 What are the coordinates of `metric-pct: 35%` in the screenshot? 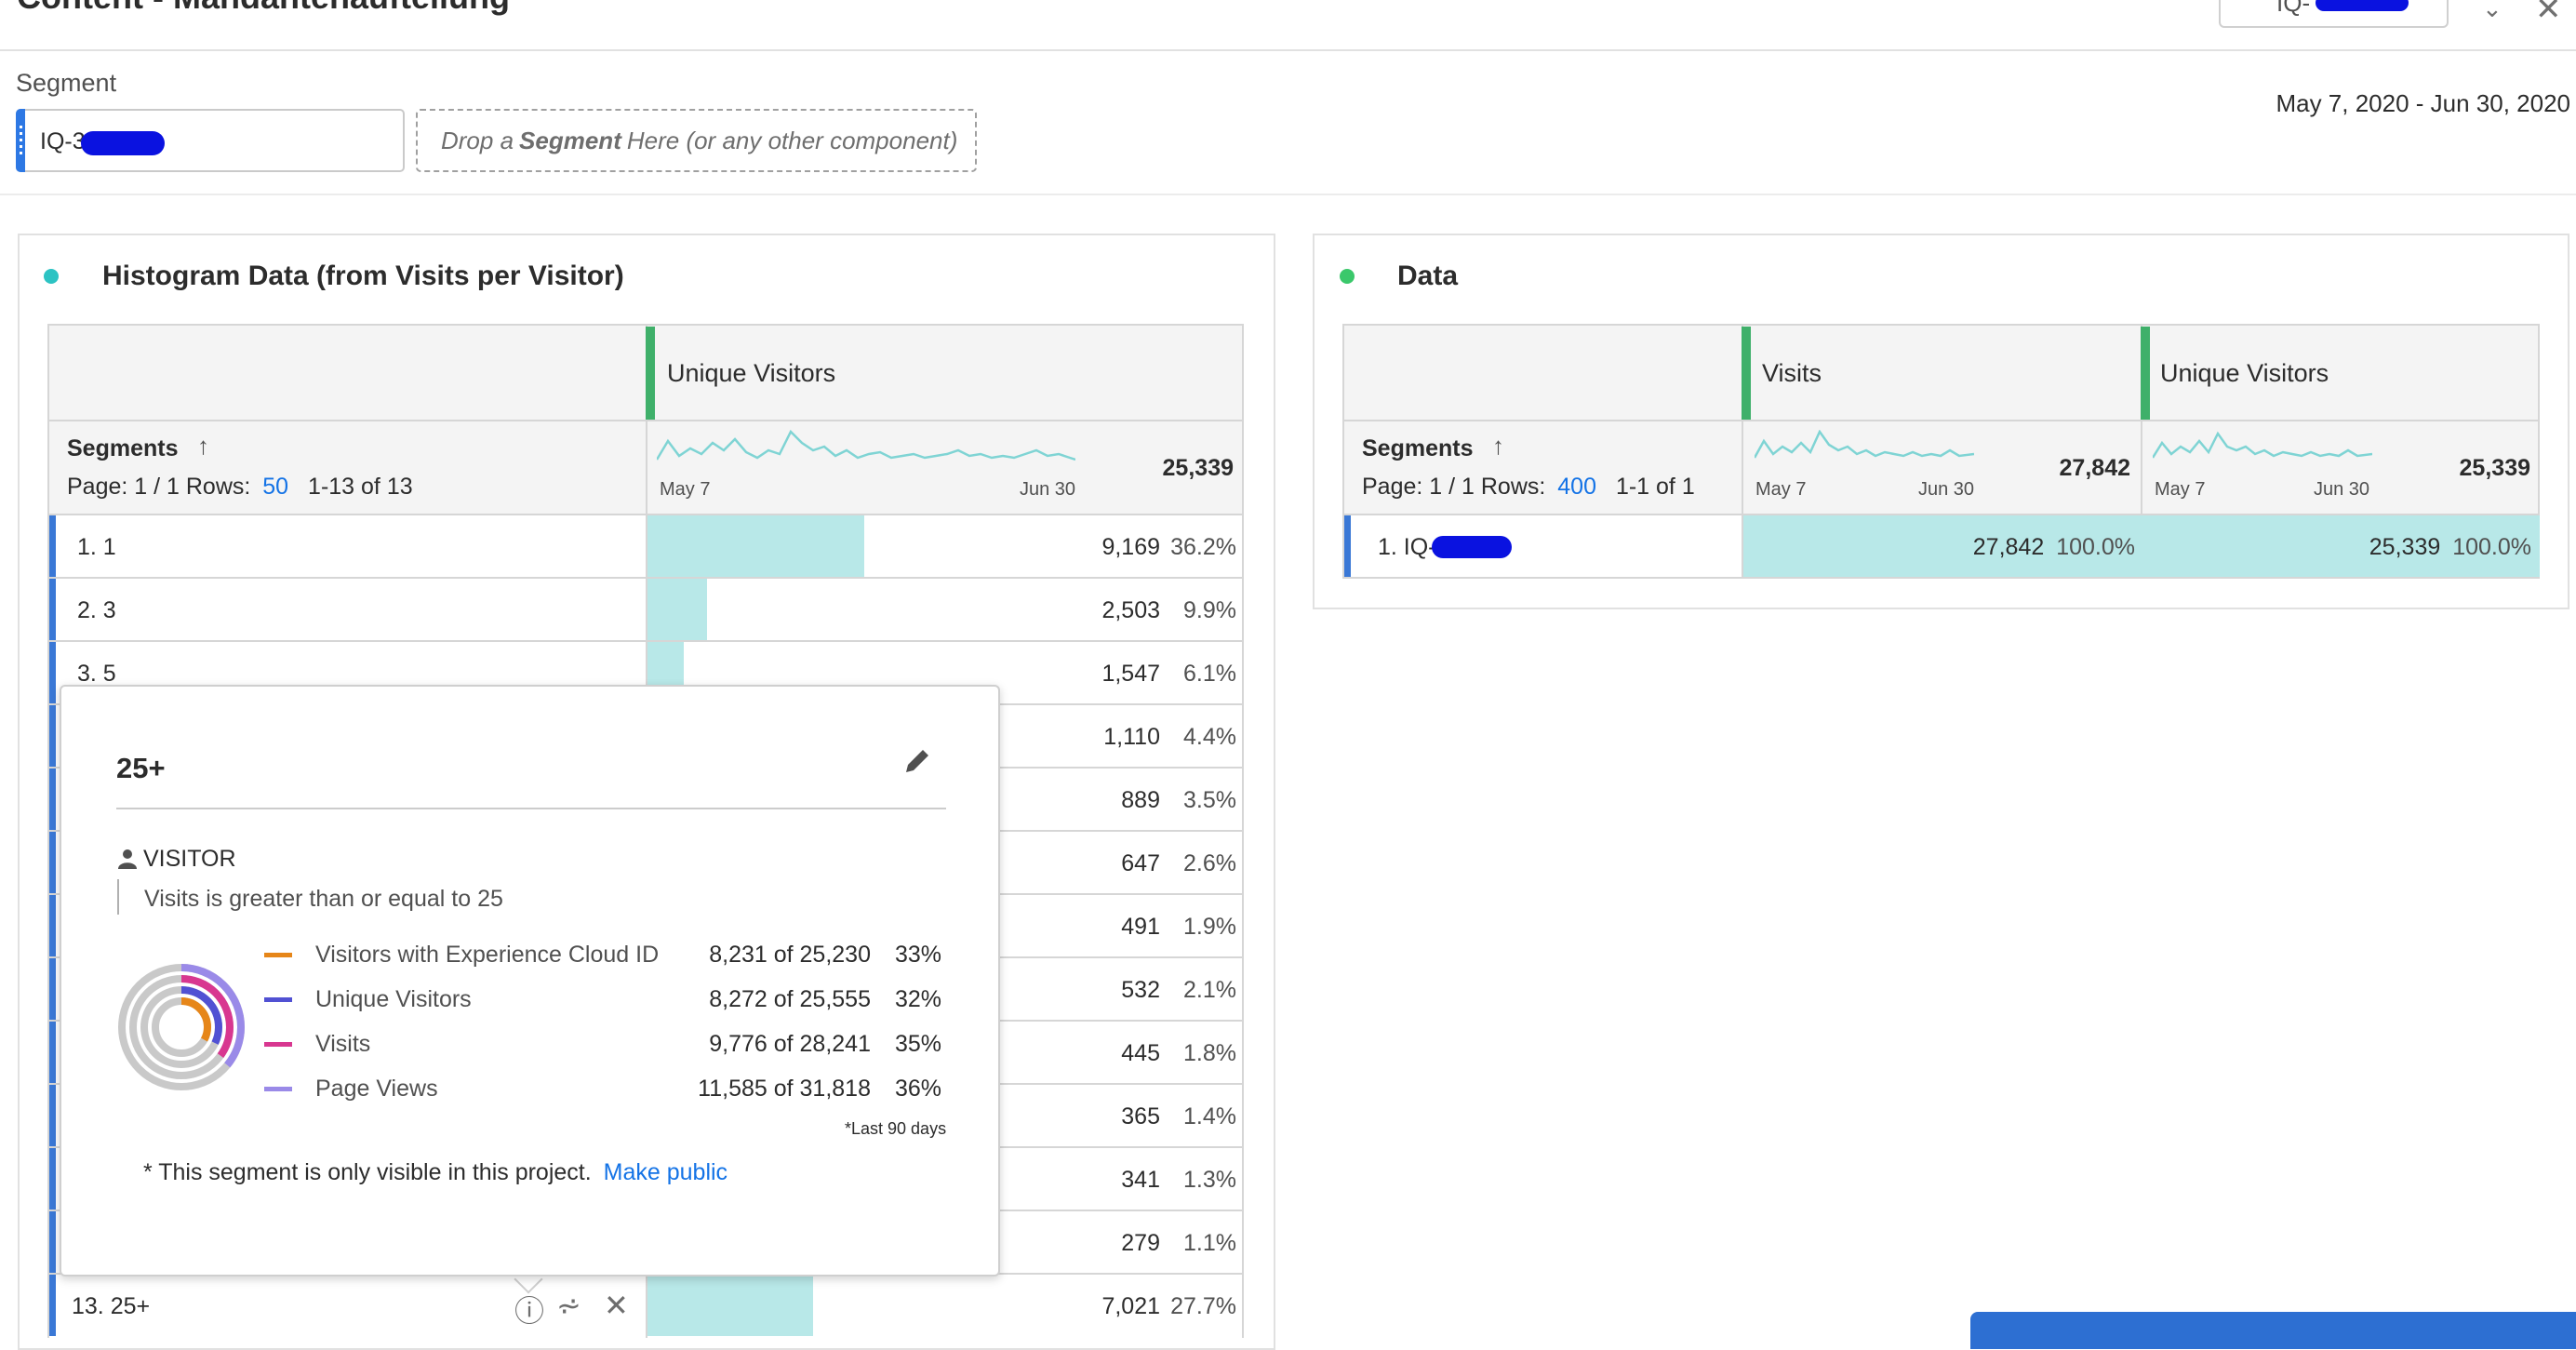 It's located at (917, 1044).